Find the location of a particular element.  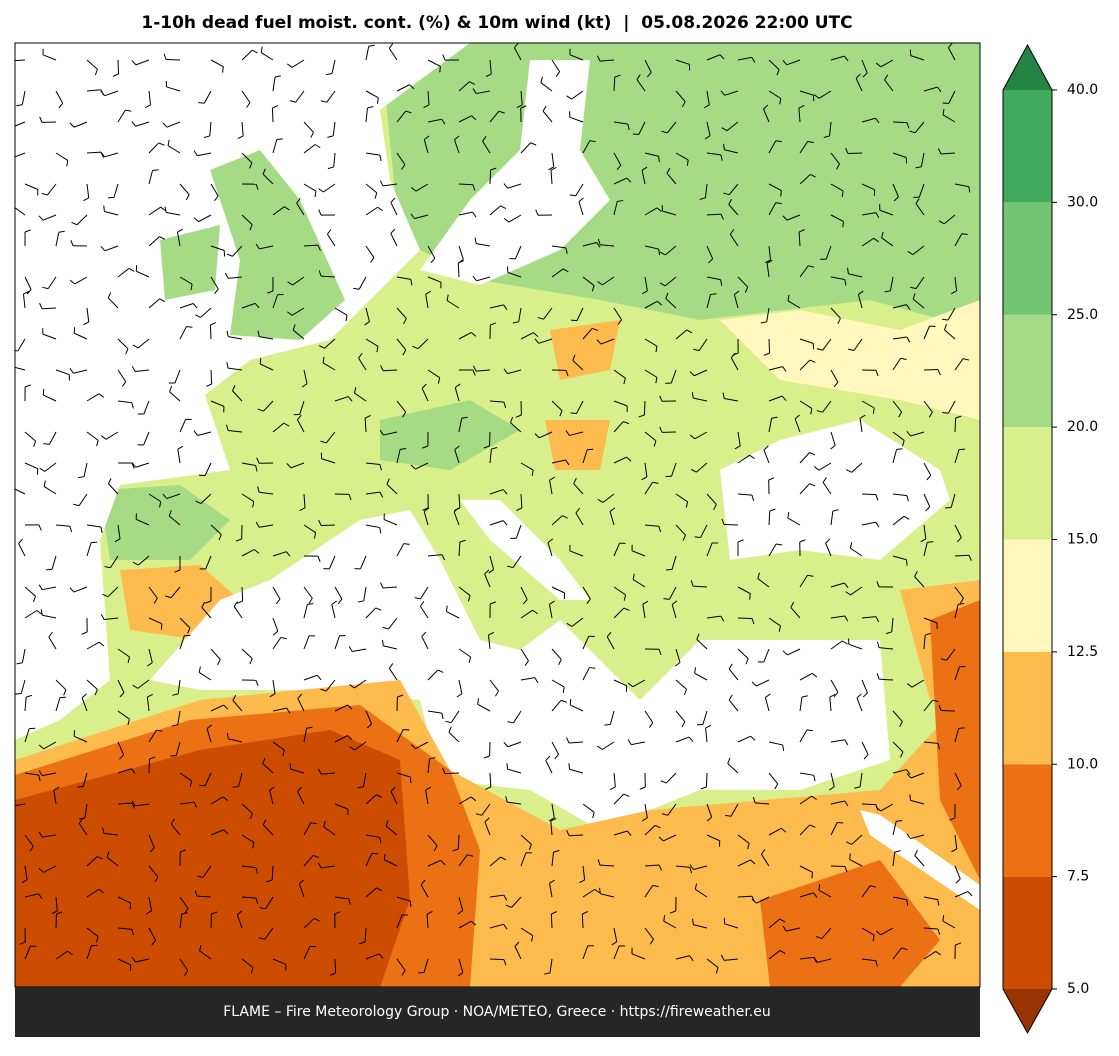

colorbar-tick-label: 7.5 is located at coordinates (1078, 877).